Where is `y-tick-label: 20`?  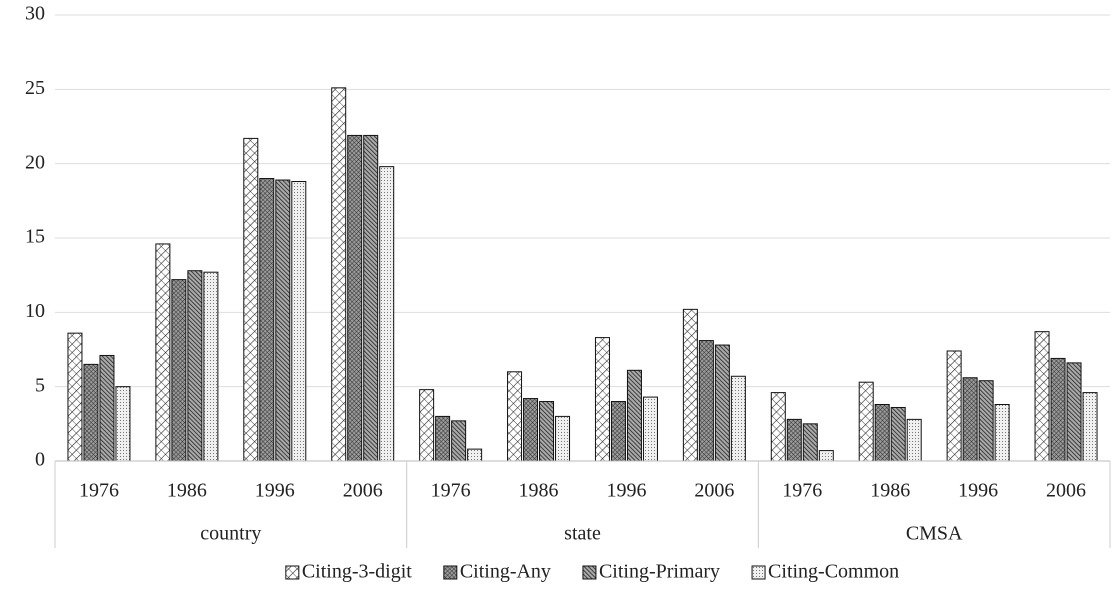
y-tick-label: 20 is located at coordinates (35, 162).